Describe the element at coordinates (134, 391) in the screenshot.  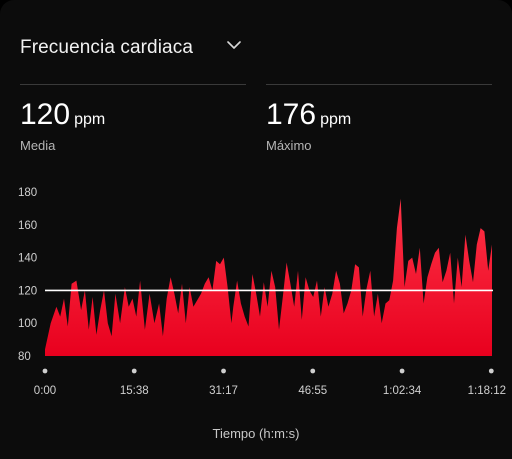
I see `x-tick-label: 15:38` at that location.